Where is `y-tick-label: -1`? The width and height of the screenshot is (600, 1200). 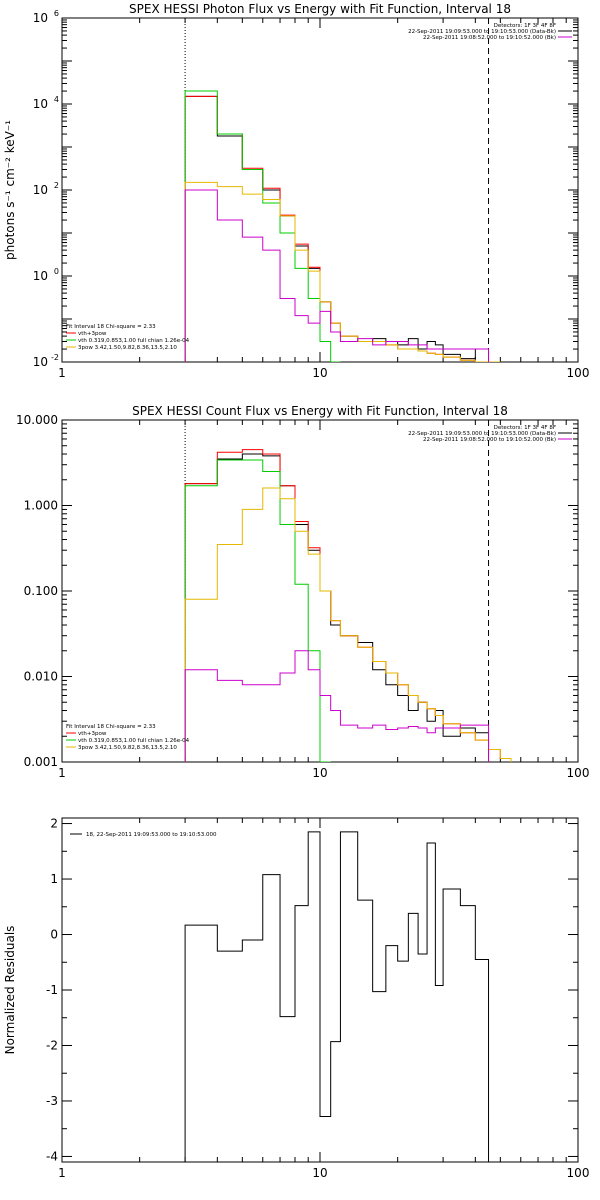
y-tick-label: -1 is located at coordinates (52, 990).